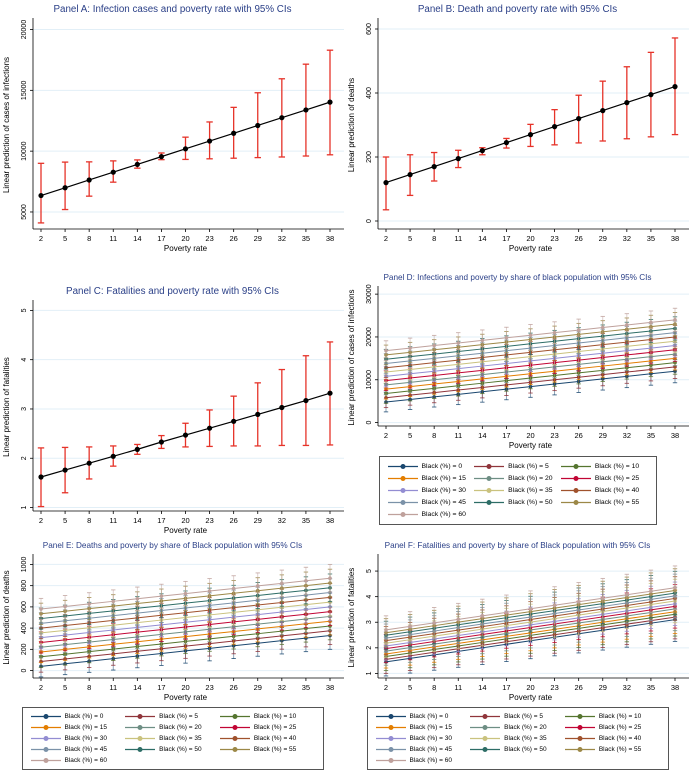  What do you see at coordinates (369, 571) in the screenshot?
I see `y-tick-label: 5` at bounding box center [369, 571].